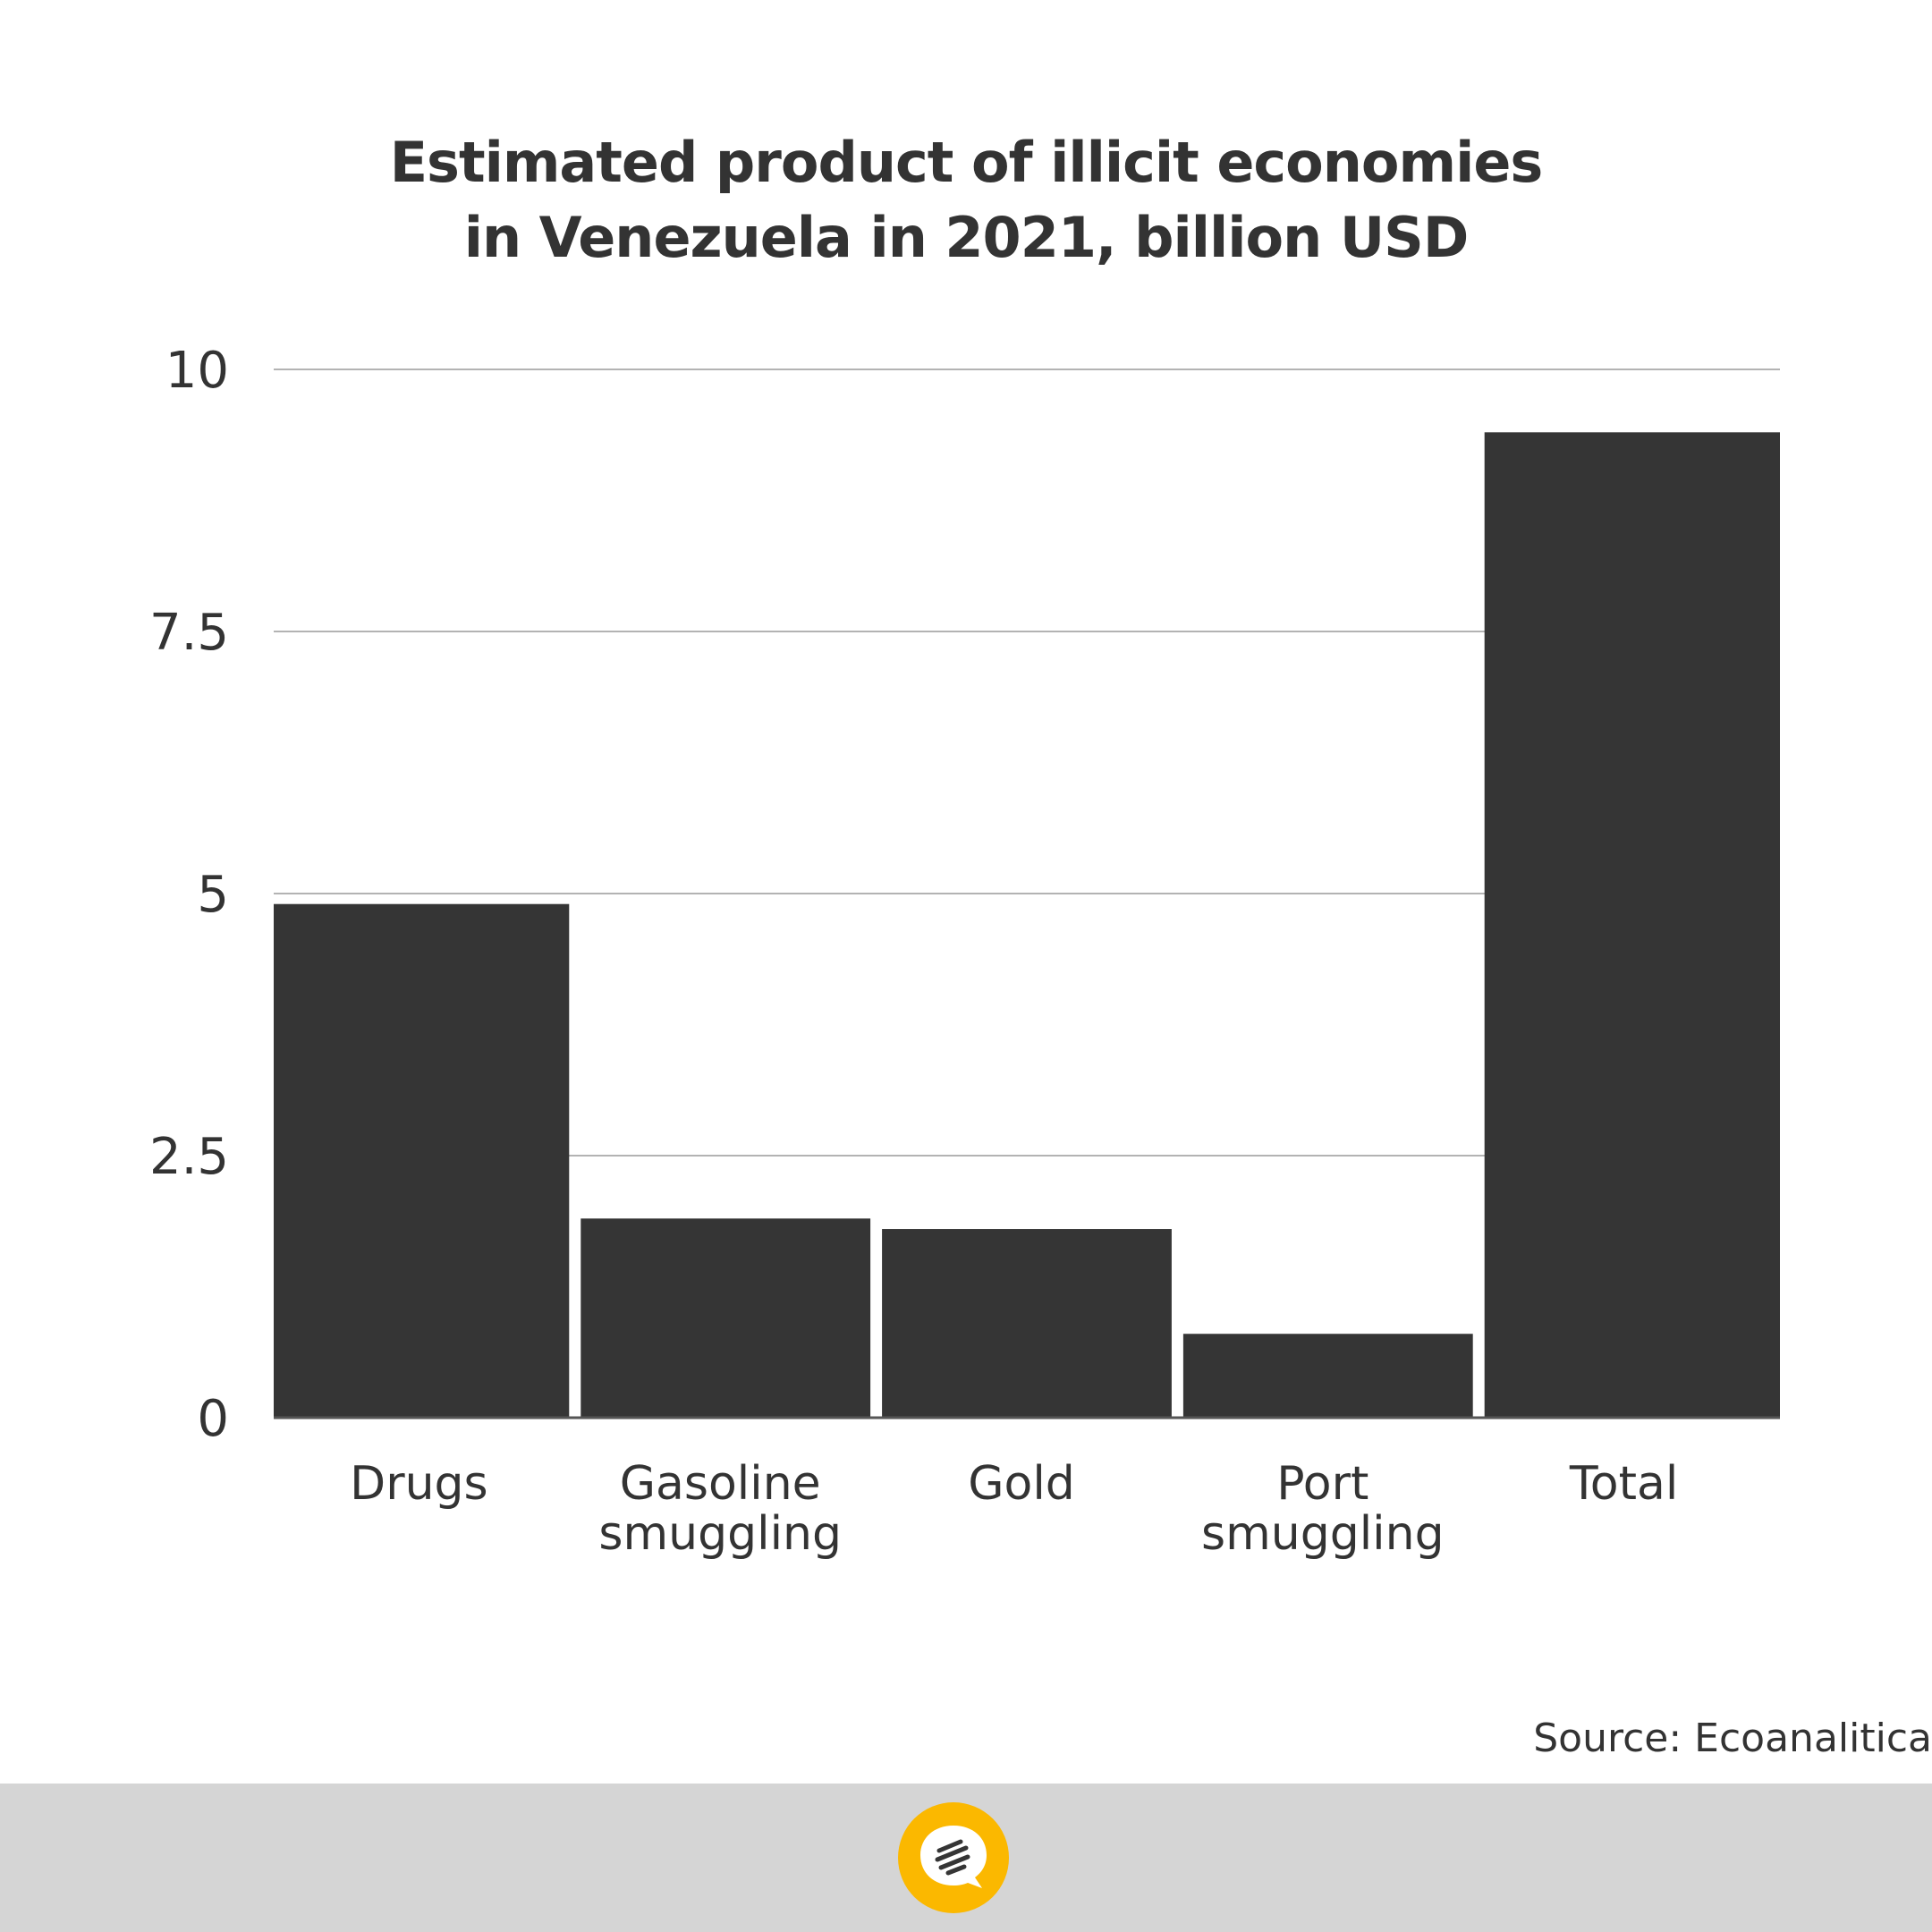 This screenshot has width=1932, height=1932. Describe the element at coordinates (953, 1857) in the screenshot. I see `speech-bubble-logo-icon` at that location.